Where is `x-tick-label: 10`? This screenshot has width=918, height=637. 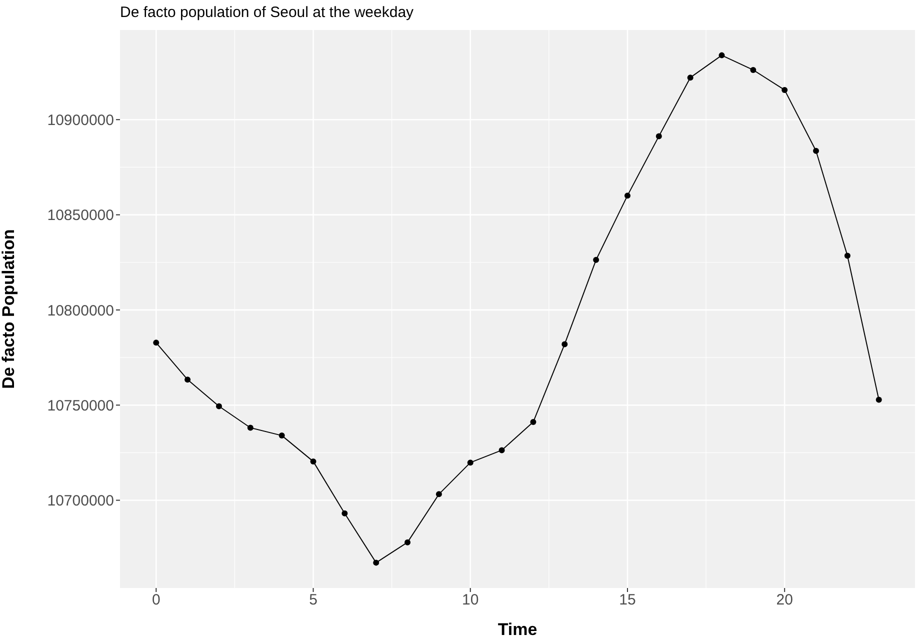 x-tick-label: 10 is located at coordinates (470, 600).